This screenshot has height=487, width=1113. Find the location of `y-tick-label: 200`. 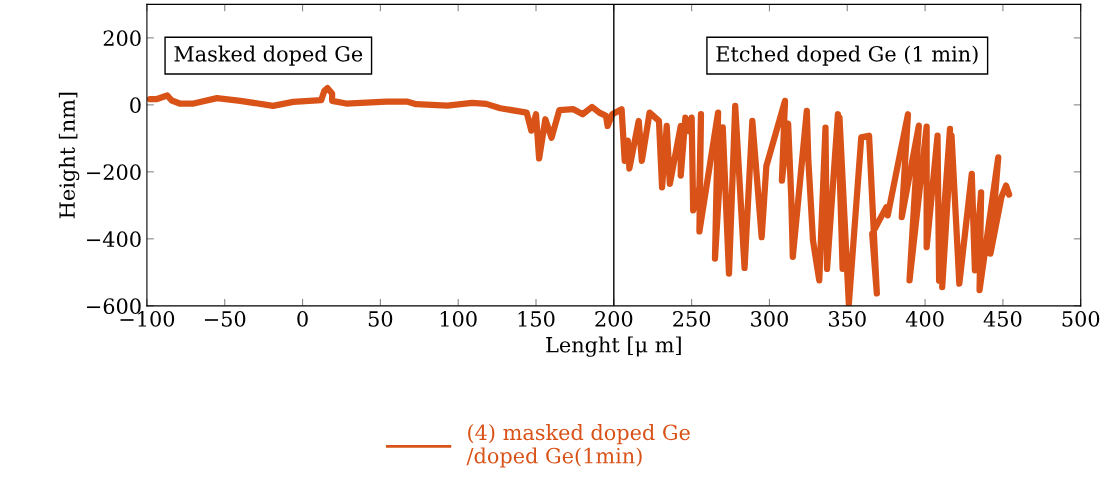

y-tick-label: 200 is located at coordinates (122, 38).